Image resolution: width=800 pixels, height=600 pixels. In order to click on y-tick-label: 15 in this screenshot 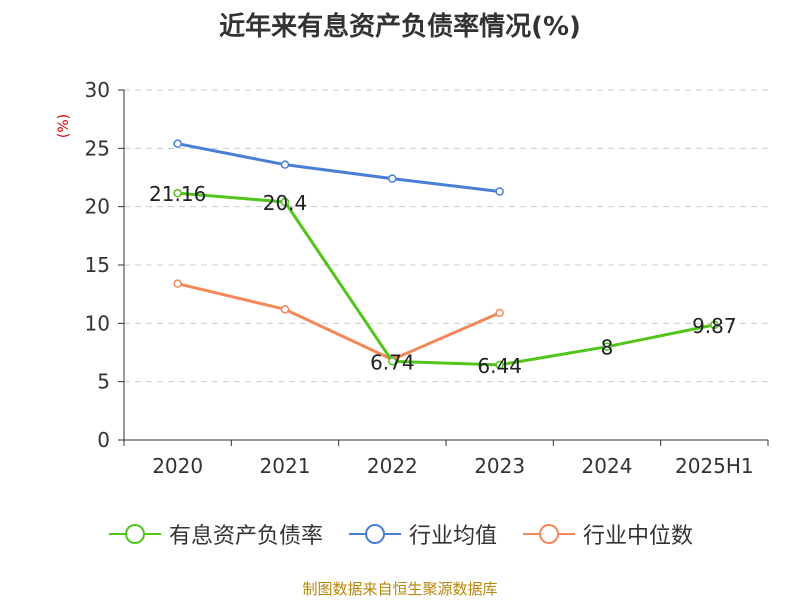, I will do `click(97, 265)`.